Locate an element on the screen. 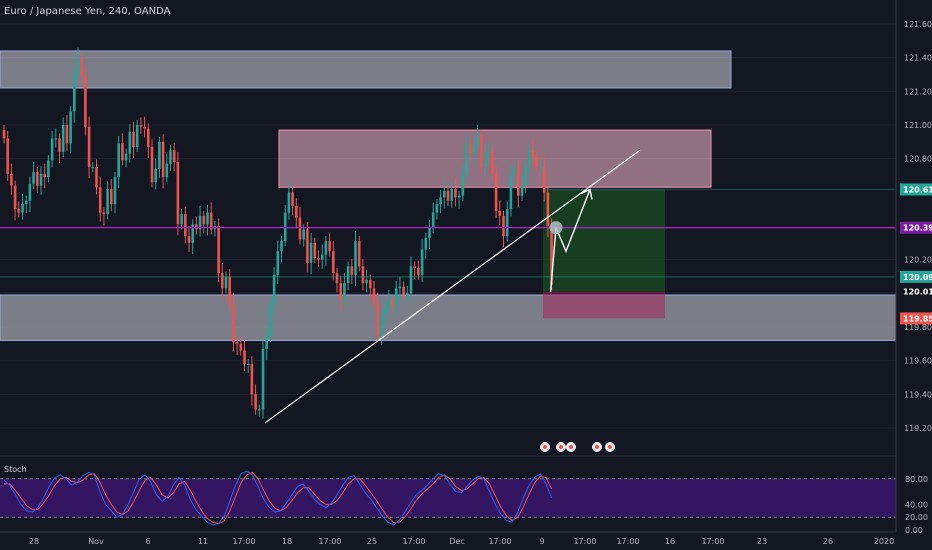 The image size is (932, 550). stoch-tick-label: 80.00 is located at coordinates (916, 479).